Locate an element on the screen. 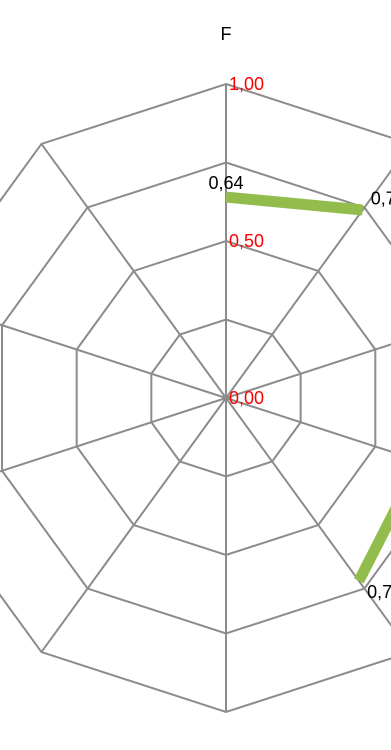  scale-label: 0,50 is located at coordinates (246, 241).